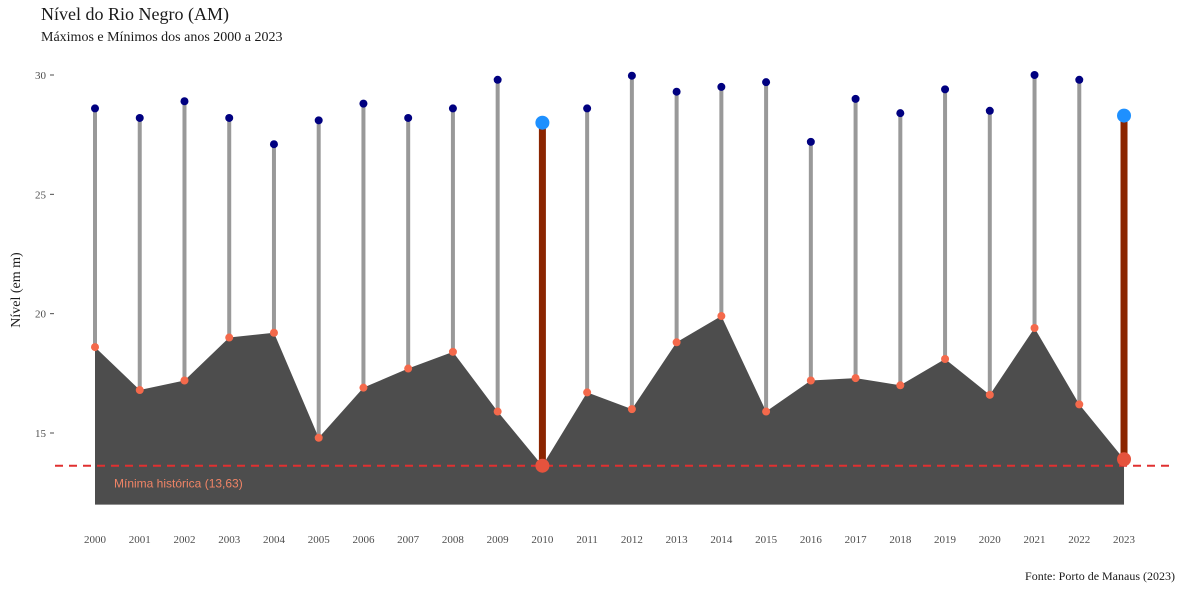 Image resolution: width=1183 pixels, height=591 pixels. I want to click on y-tick-label: 30, so click(41, 76).